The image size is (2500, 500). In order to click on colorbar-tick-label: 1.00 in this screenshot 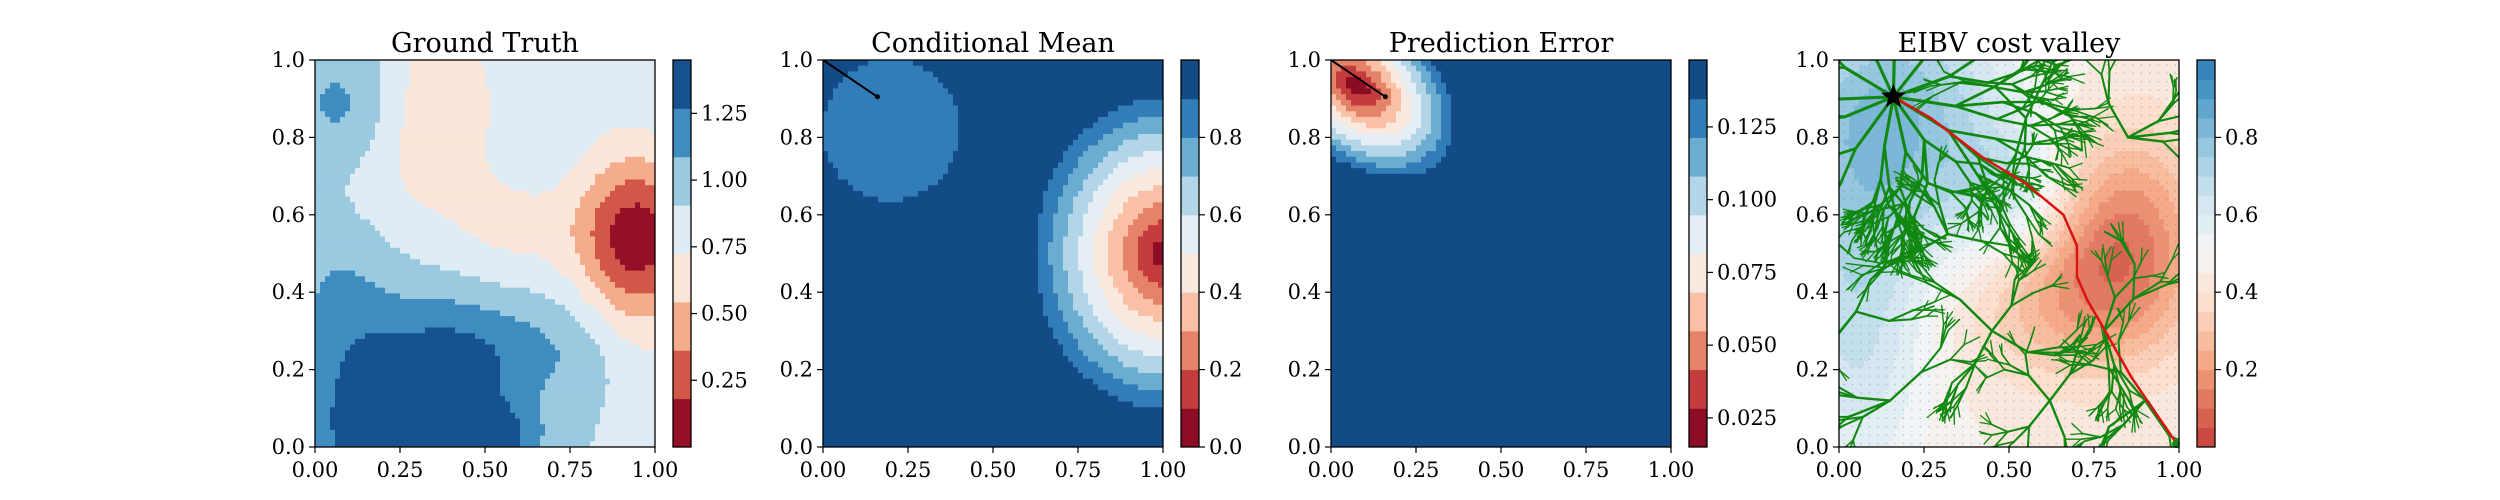, I will do `click(724, 180)`.